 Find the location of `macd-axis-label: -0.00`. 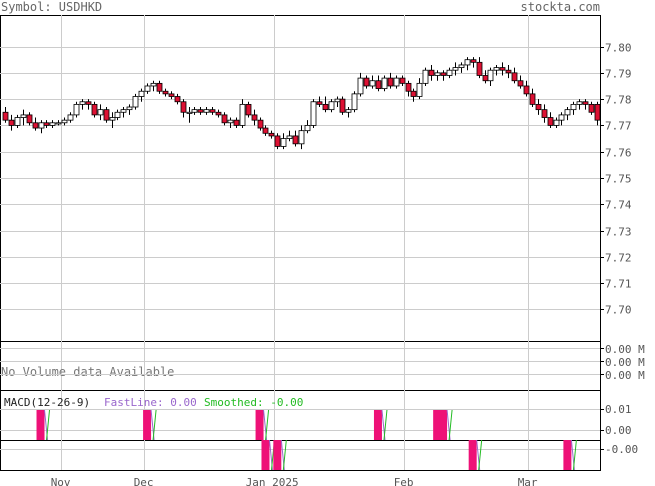

macd-axis-label: -0.00 is located at coordinates (621, 449).